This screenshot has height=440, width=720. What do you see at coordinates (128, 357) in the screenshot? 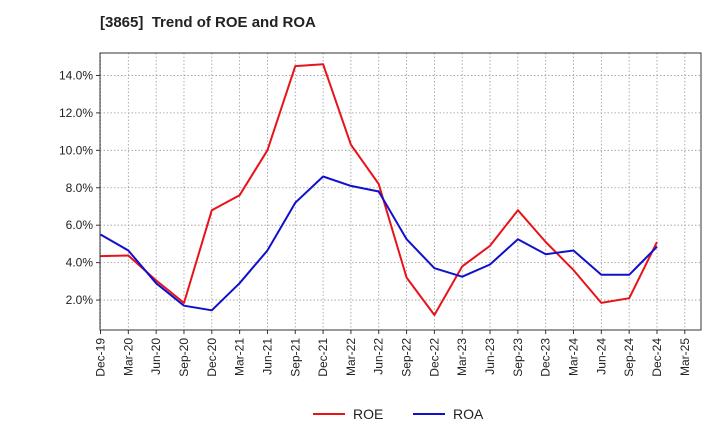
I see `x-tick-label: Mar-20` at bounding box center [128, 357].